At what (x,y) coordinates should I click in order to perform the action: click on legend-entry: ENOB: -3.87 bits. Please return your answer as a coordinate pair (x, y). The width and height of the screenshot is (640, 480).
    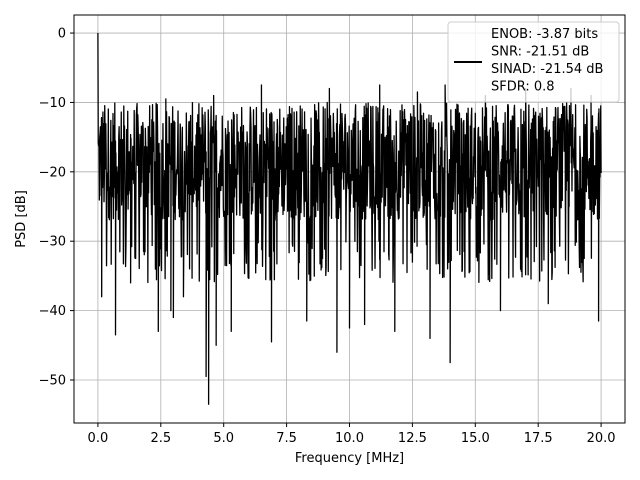
    Looking at the image, I should click on (544, 34).